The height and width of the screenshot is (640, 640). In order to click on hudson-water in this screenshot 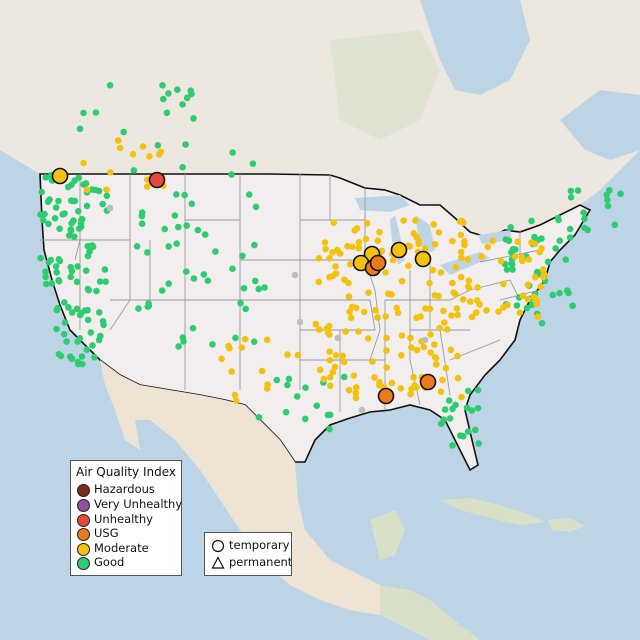, I will do `click(475, 47)`.